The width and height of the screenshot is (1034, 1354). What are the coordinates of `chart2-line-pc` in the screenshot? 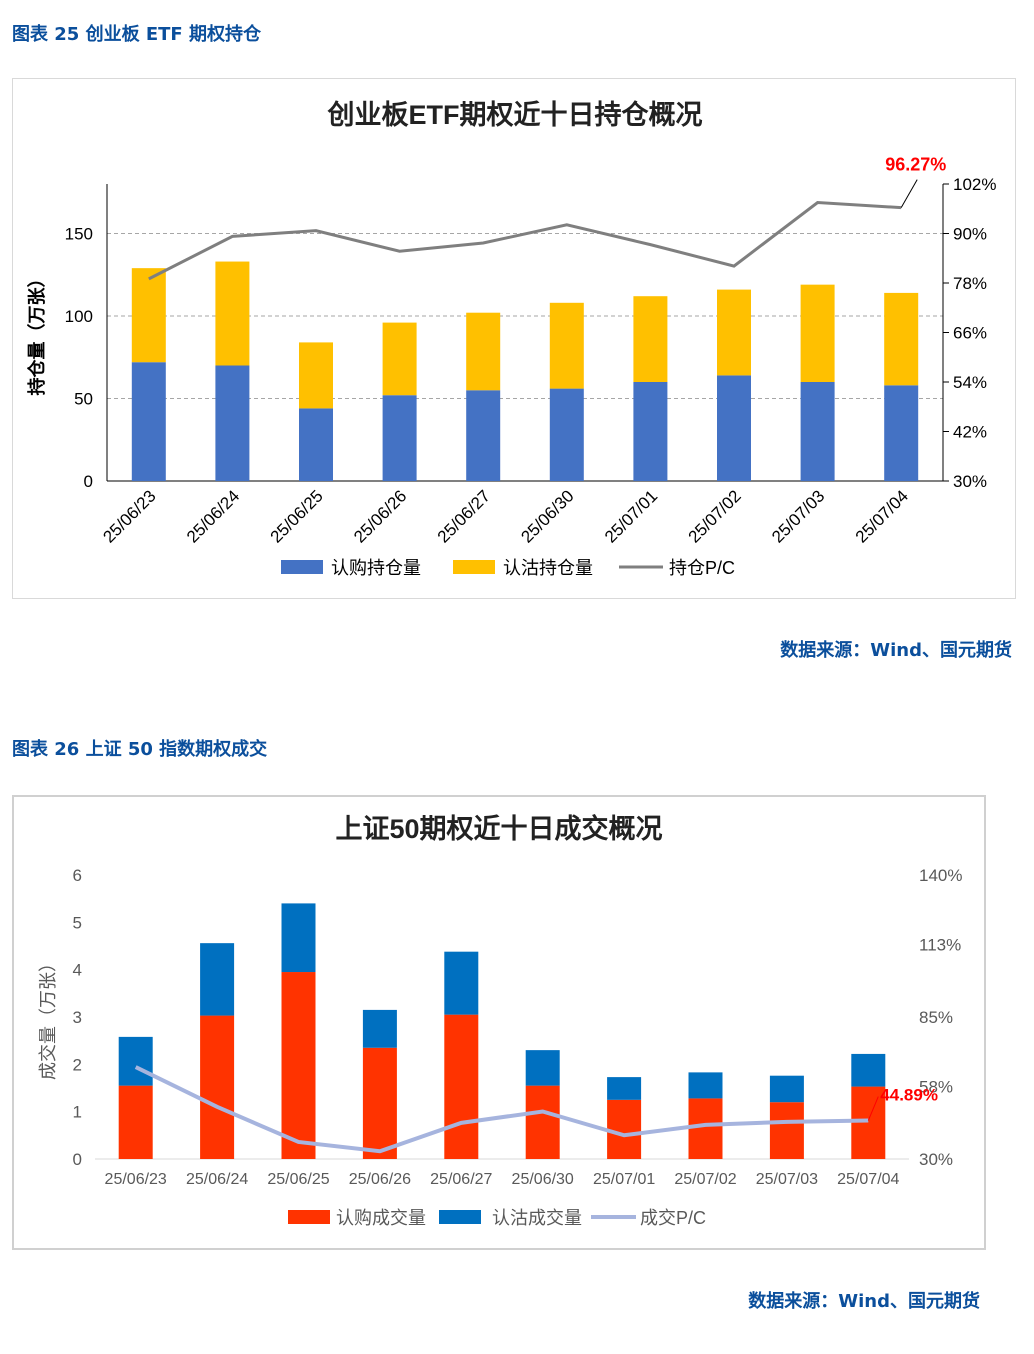 It's located at (501, 1109).